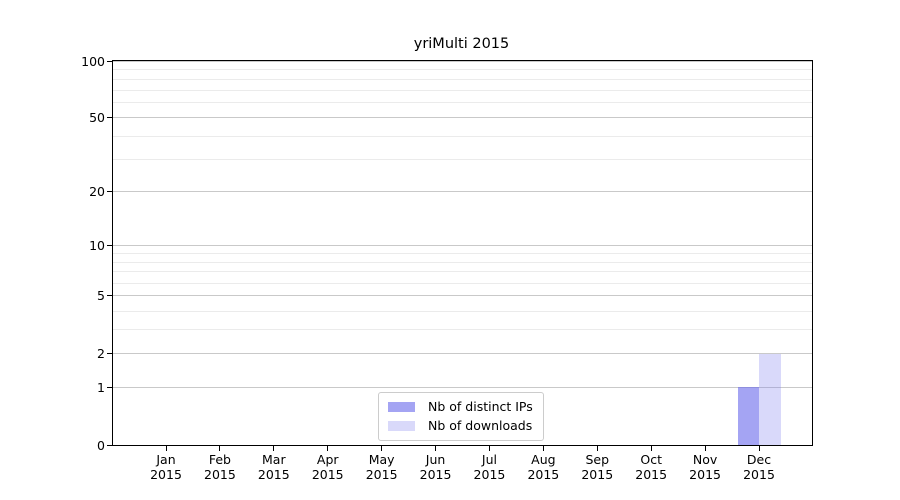 This screenshot has width=900, height=500. What do you see at coordinates (480, 406) in the screenshot?
I see `legend-label-distinct-ips: Nb of distinct IPs` at bounding box center [480, 406].